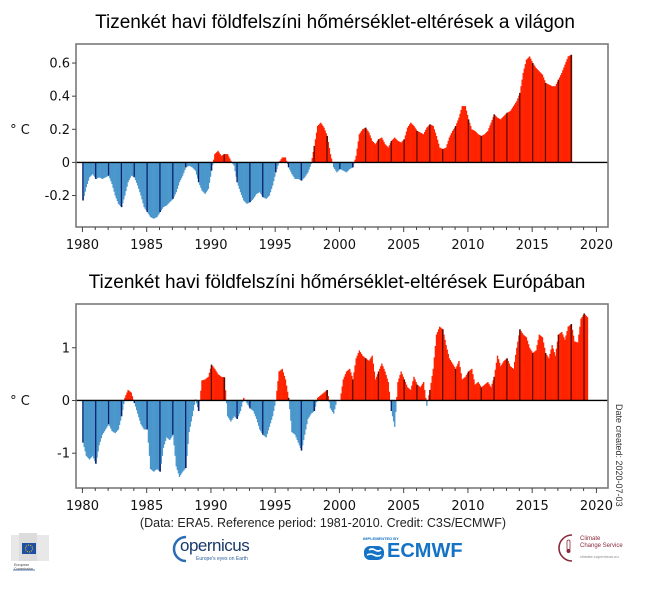 The width and height of the screenshot is (646, 600). What do you see at coordinates (66, 401) in the screenshot?
I see `chart-2-ytick-label: 0` at bounding box center [66, 401].